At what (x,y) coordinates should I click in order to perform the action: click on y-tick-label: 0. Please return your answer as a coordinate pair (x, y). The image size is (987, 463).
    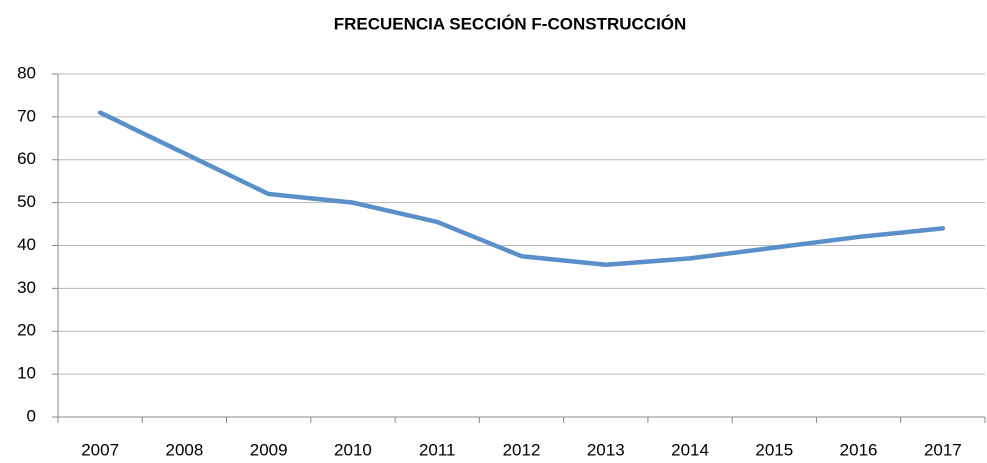
    Looking at the image, I should click on (31, 415).